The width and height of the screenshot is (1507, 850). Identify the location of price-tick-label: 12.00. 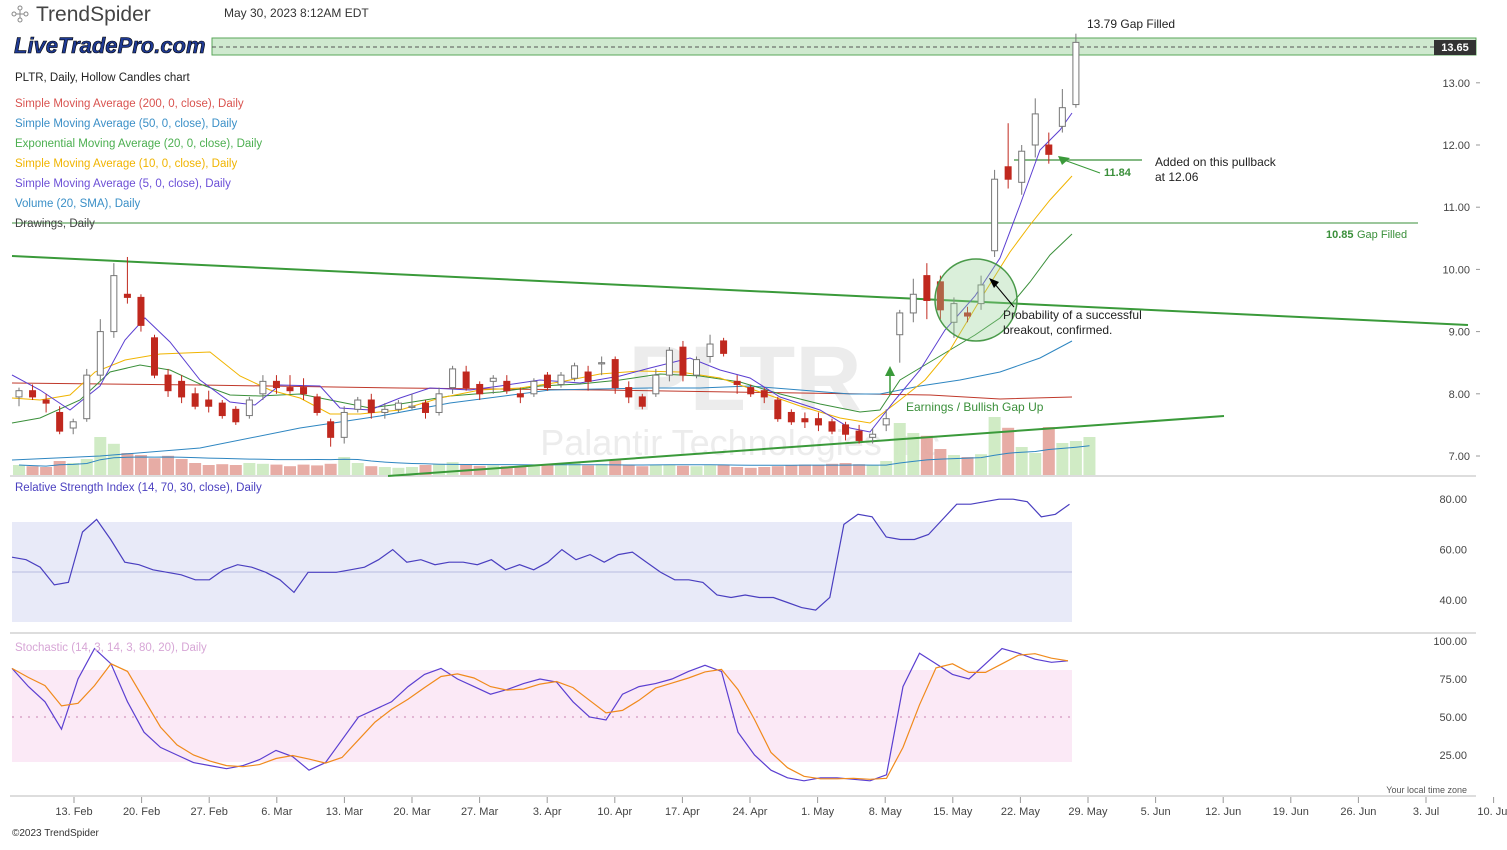
(1456, 146).